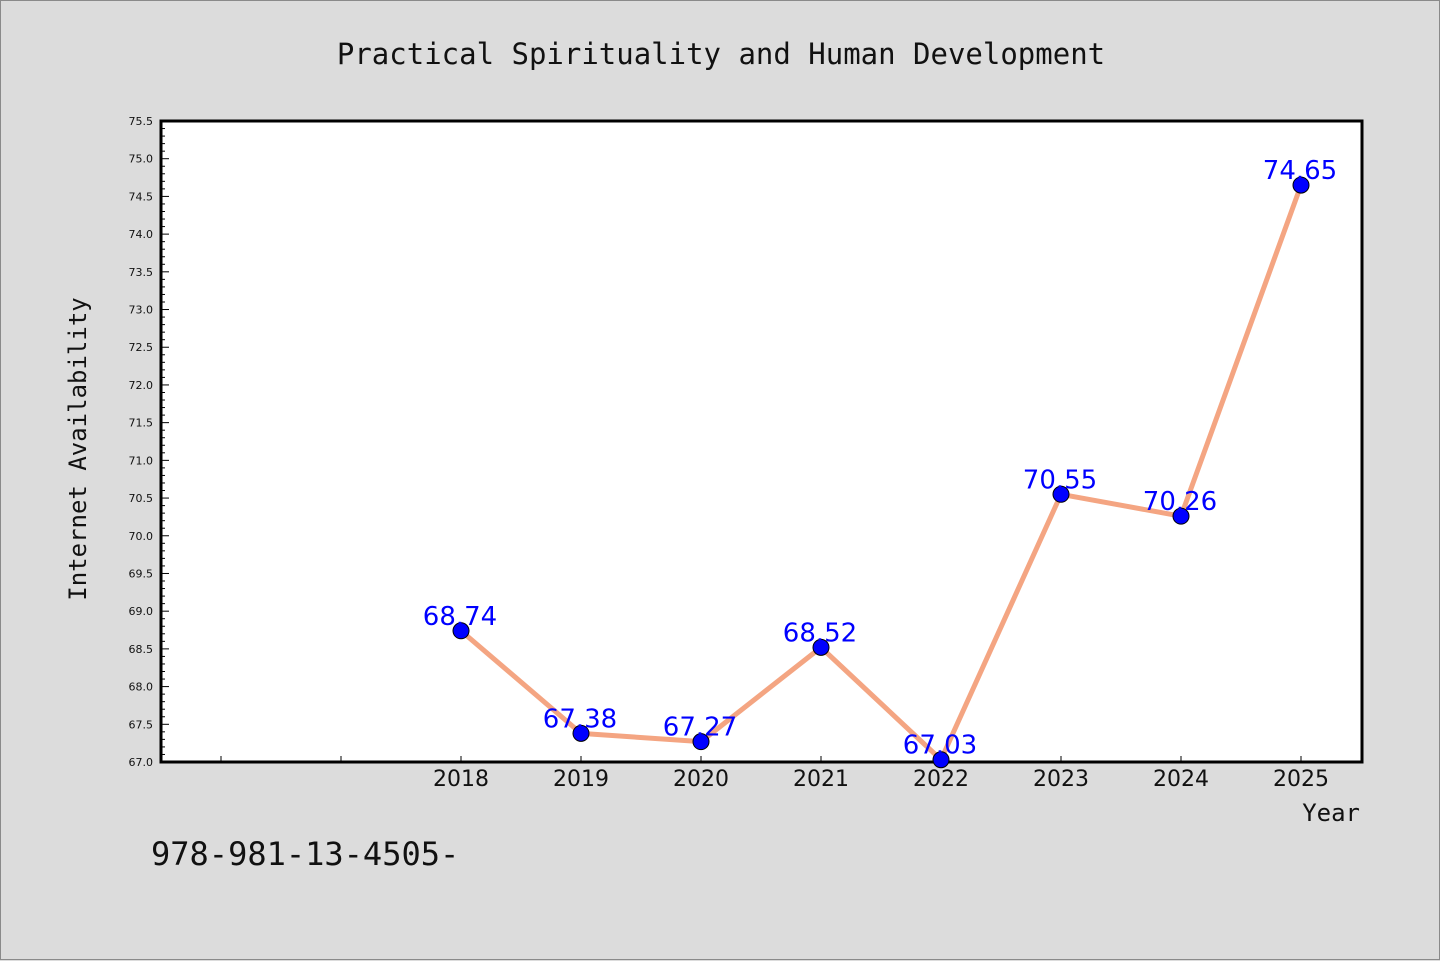 This screenshot has width=1440, height=961. Describe the element at coordinates (774, 774) in the screenshot. I see `x-axis: 2018 2019 2020 2021 2022 2023 2024 2025` at that location.